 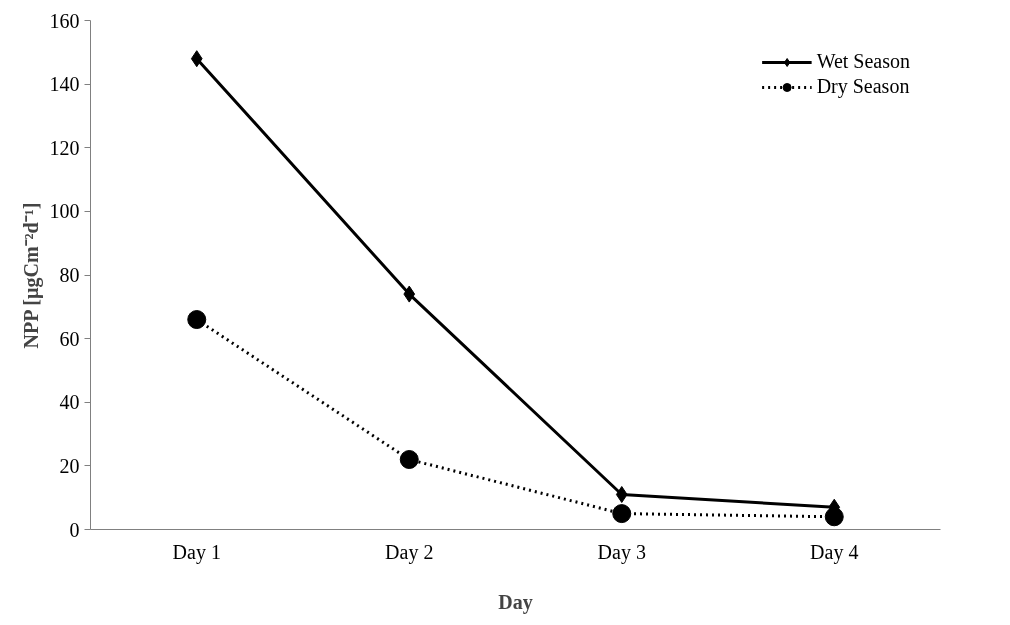 What do you see at coordinates (74, 529) in the screenshot?
I see `y-tick-label: 0` at bounding box center [74, 529].